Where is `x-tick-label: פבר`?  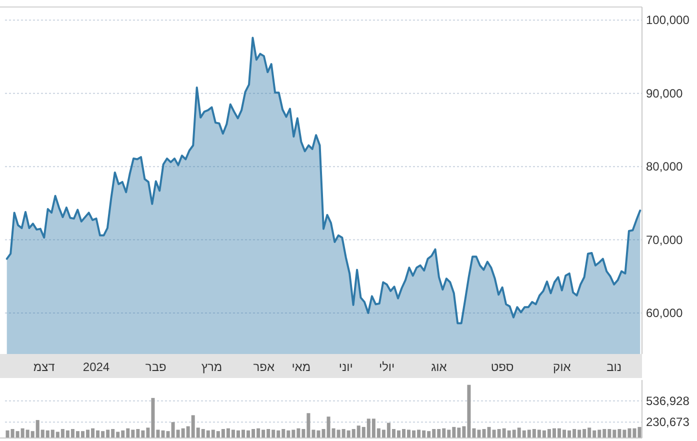 x-tick-label: פבר is located at coordinates (155, 367).